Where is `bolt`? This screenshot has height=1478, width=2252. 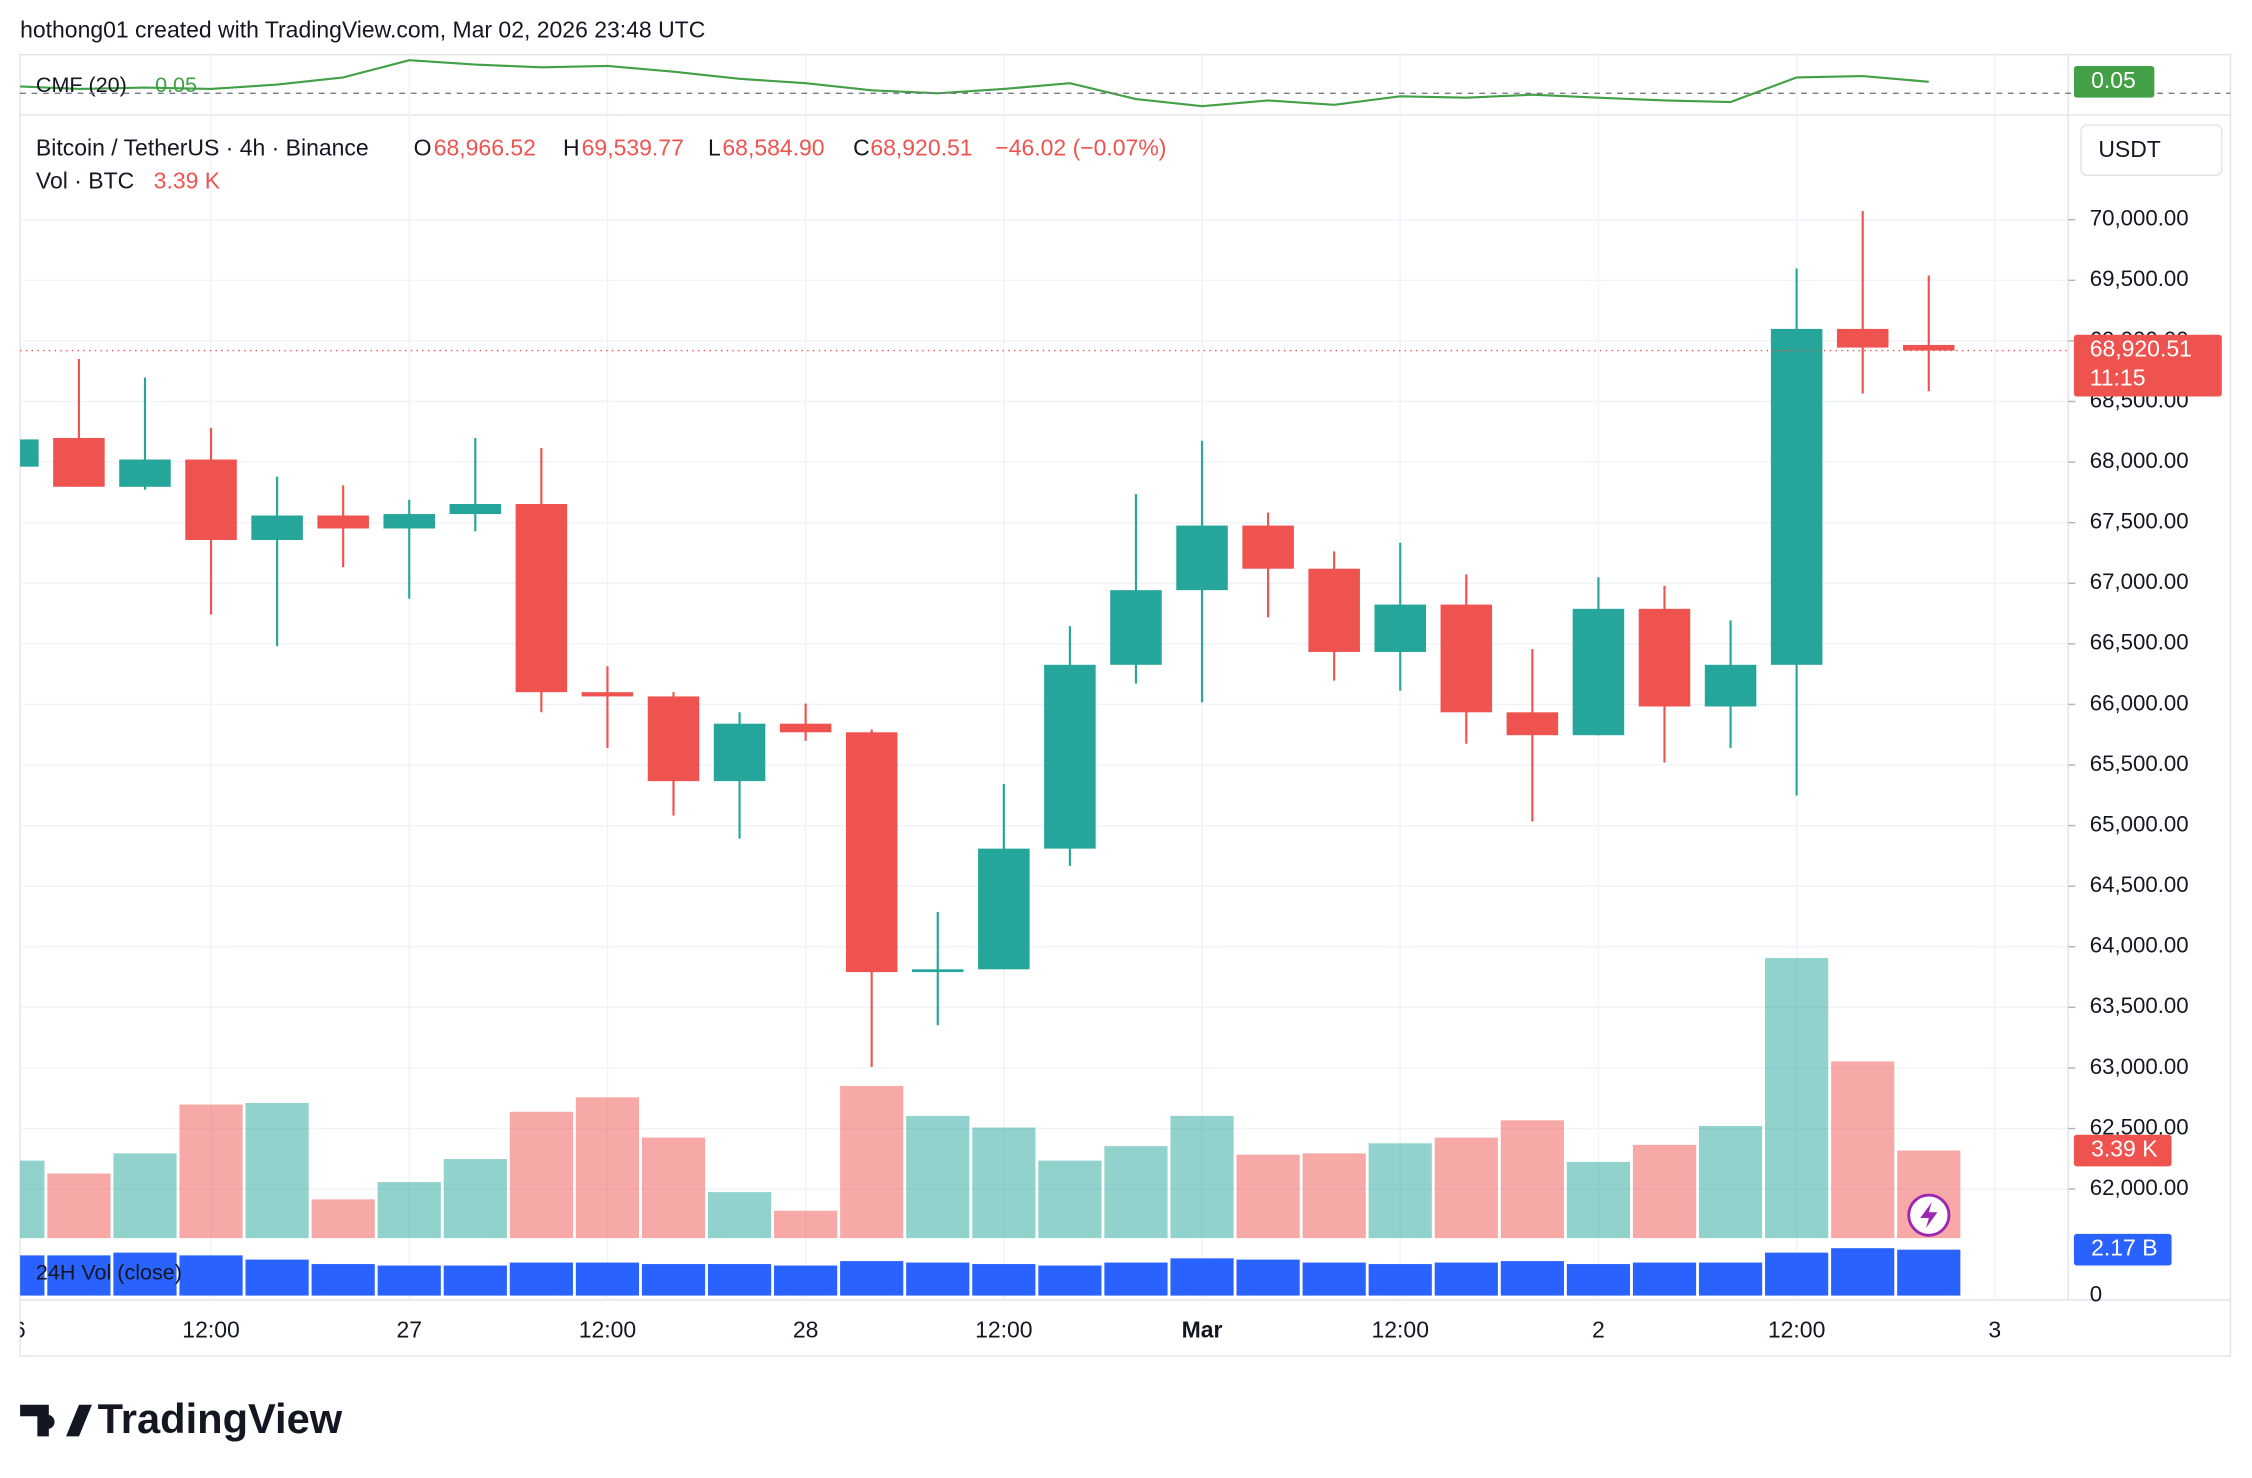
bolt is located at coordinates (1929, 1215).